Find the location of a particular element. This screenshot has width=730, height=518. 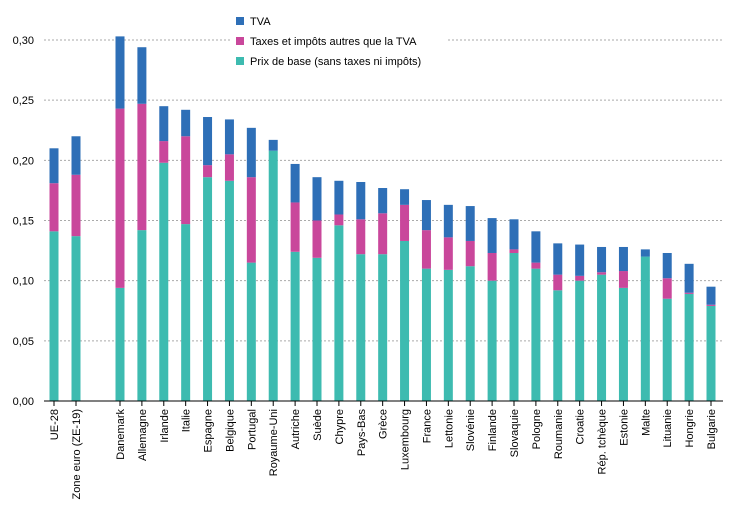

x-tick-label: Irlande is located at coordinates (165, 426).